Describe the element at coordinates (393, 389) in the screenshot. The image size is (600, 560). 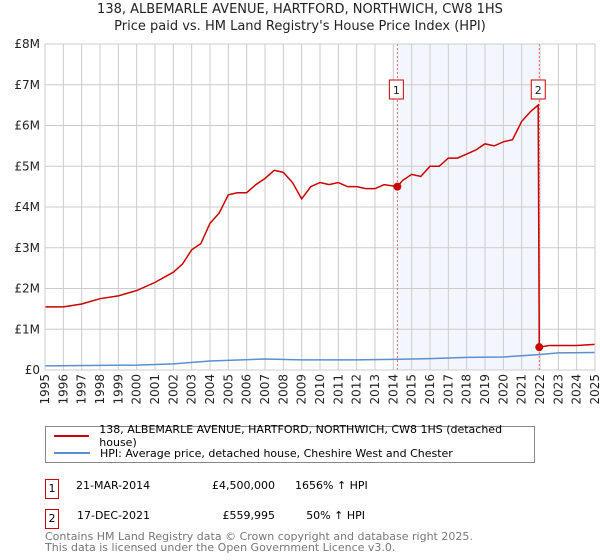
I see `x-tick-label: 2014` at that location.